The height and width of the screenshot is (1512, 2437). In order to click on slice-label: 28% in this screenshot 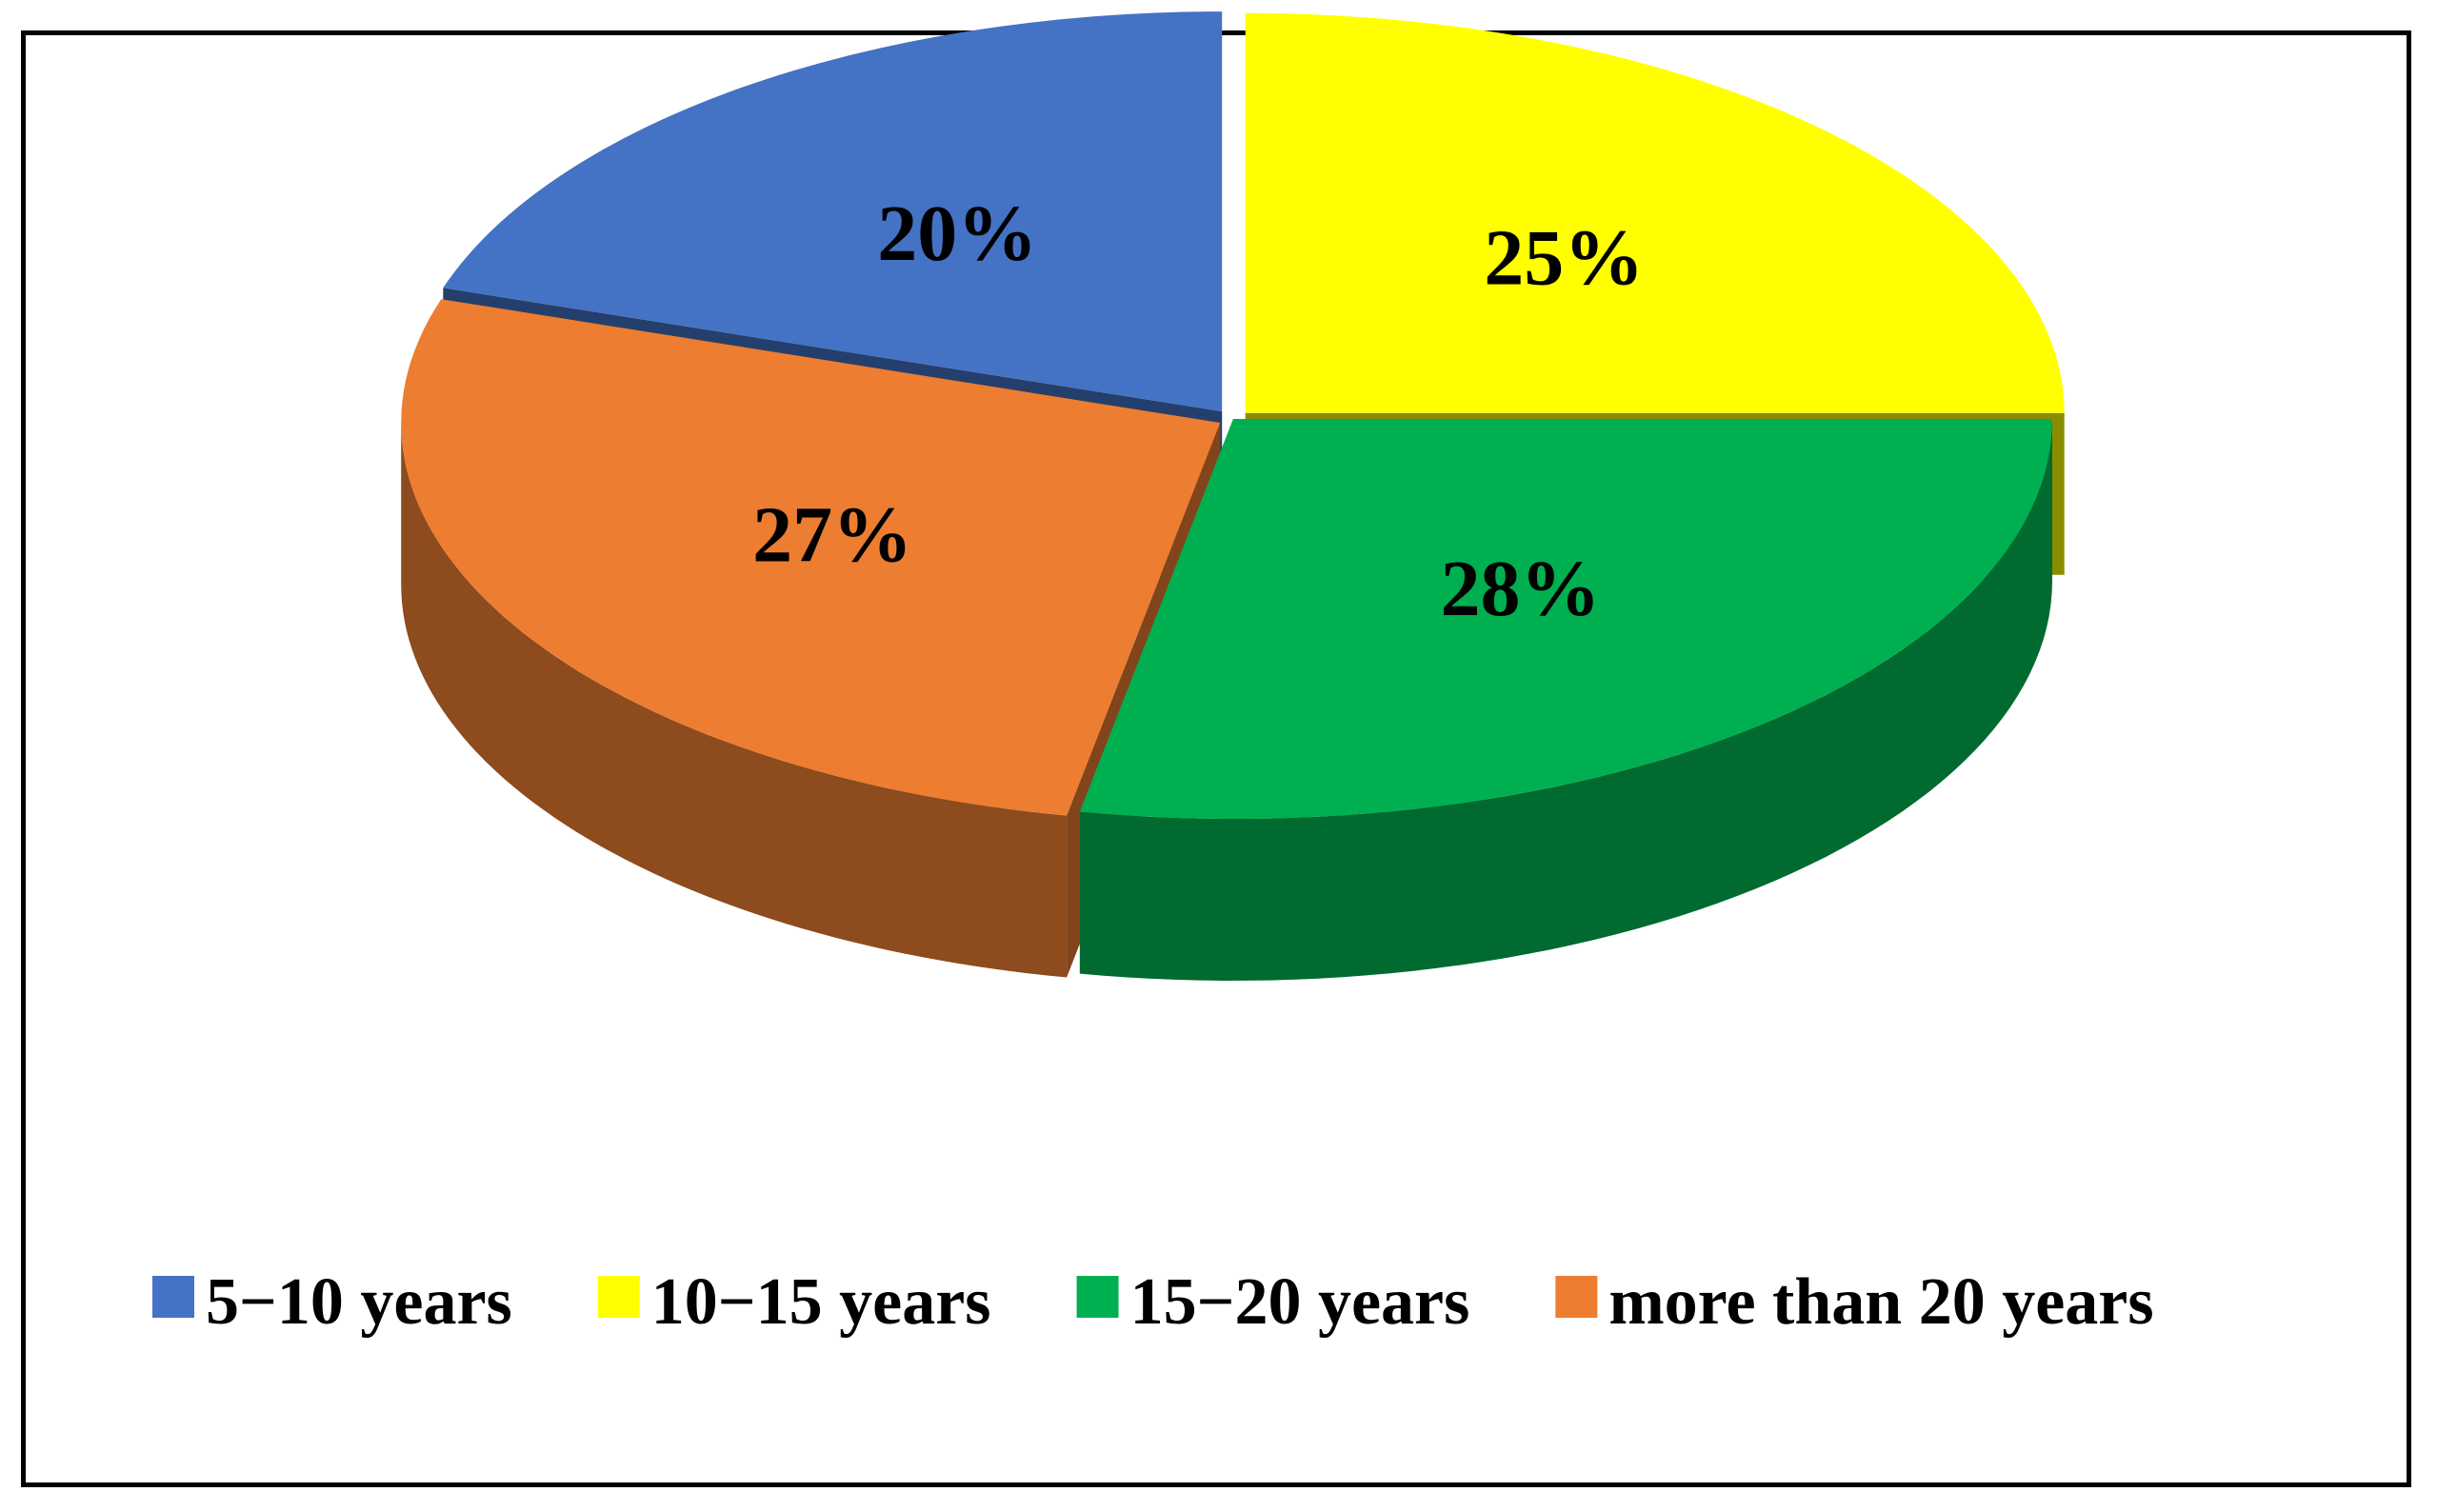, I will do `click(1521, 589)`.